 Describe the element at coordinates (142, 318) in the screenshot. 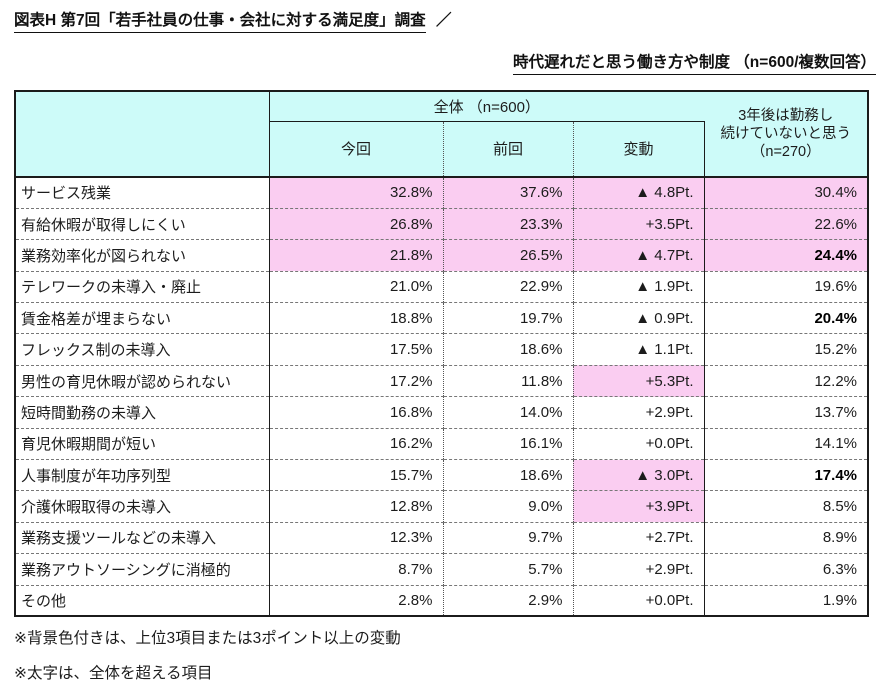

I see `row-label: 賃金格差が埋まらない` at that location.